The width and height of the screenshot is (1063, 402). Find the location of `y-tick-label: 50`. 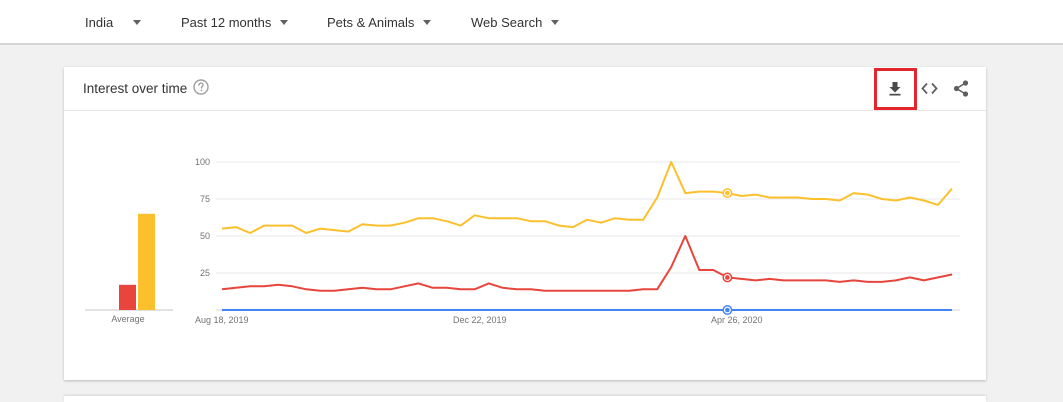

y-tick-label: 50 is located at coordinates (205, 236).